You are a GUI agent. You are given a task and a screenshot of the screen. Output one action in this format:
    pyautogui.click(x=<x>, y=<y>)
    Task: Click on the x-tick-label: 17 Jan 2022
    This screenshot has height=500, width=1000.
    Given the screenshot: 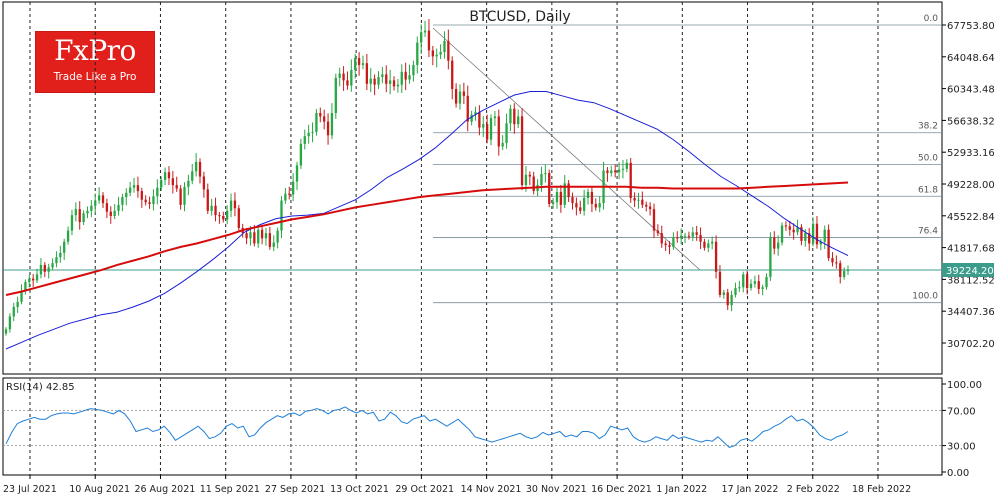 What is the action you would take?
    pyautogui.click(x=750, y=489)
    